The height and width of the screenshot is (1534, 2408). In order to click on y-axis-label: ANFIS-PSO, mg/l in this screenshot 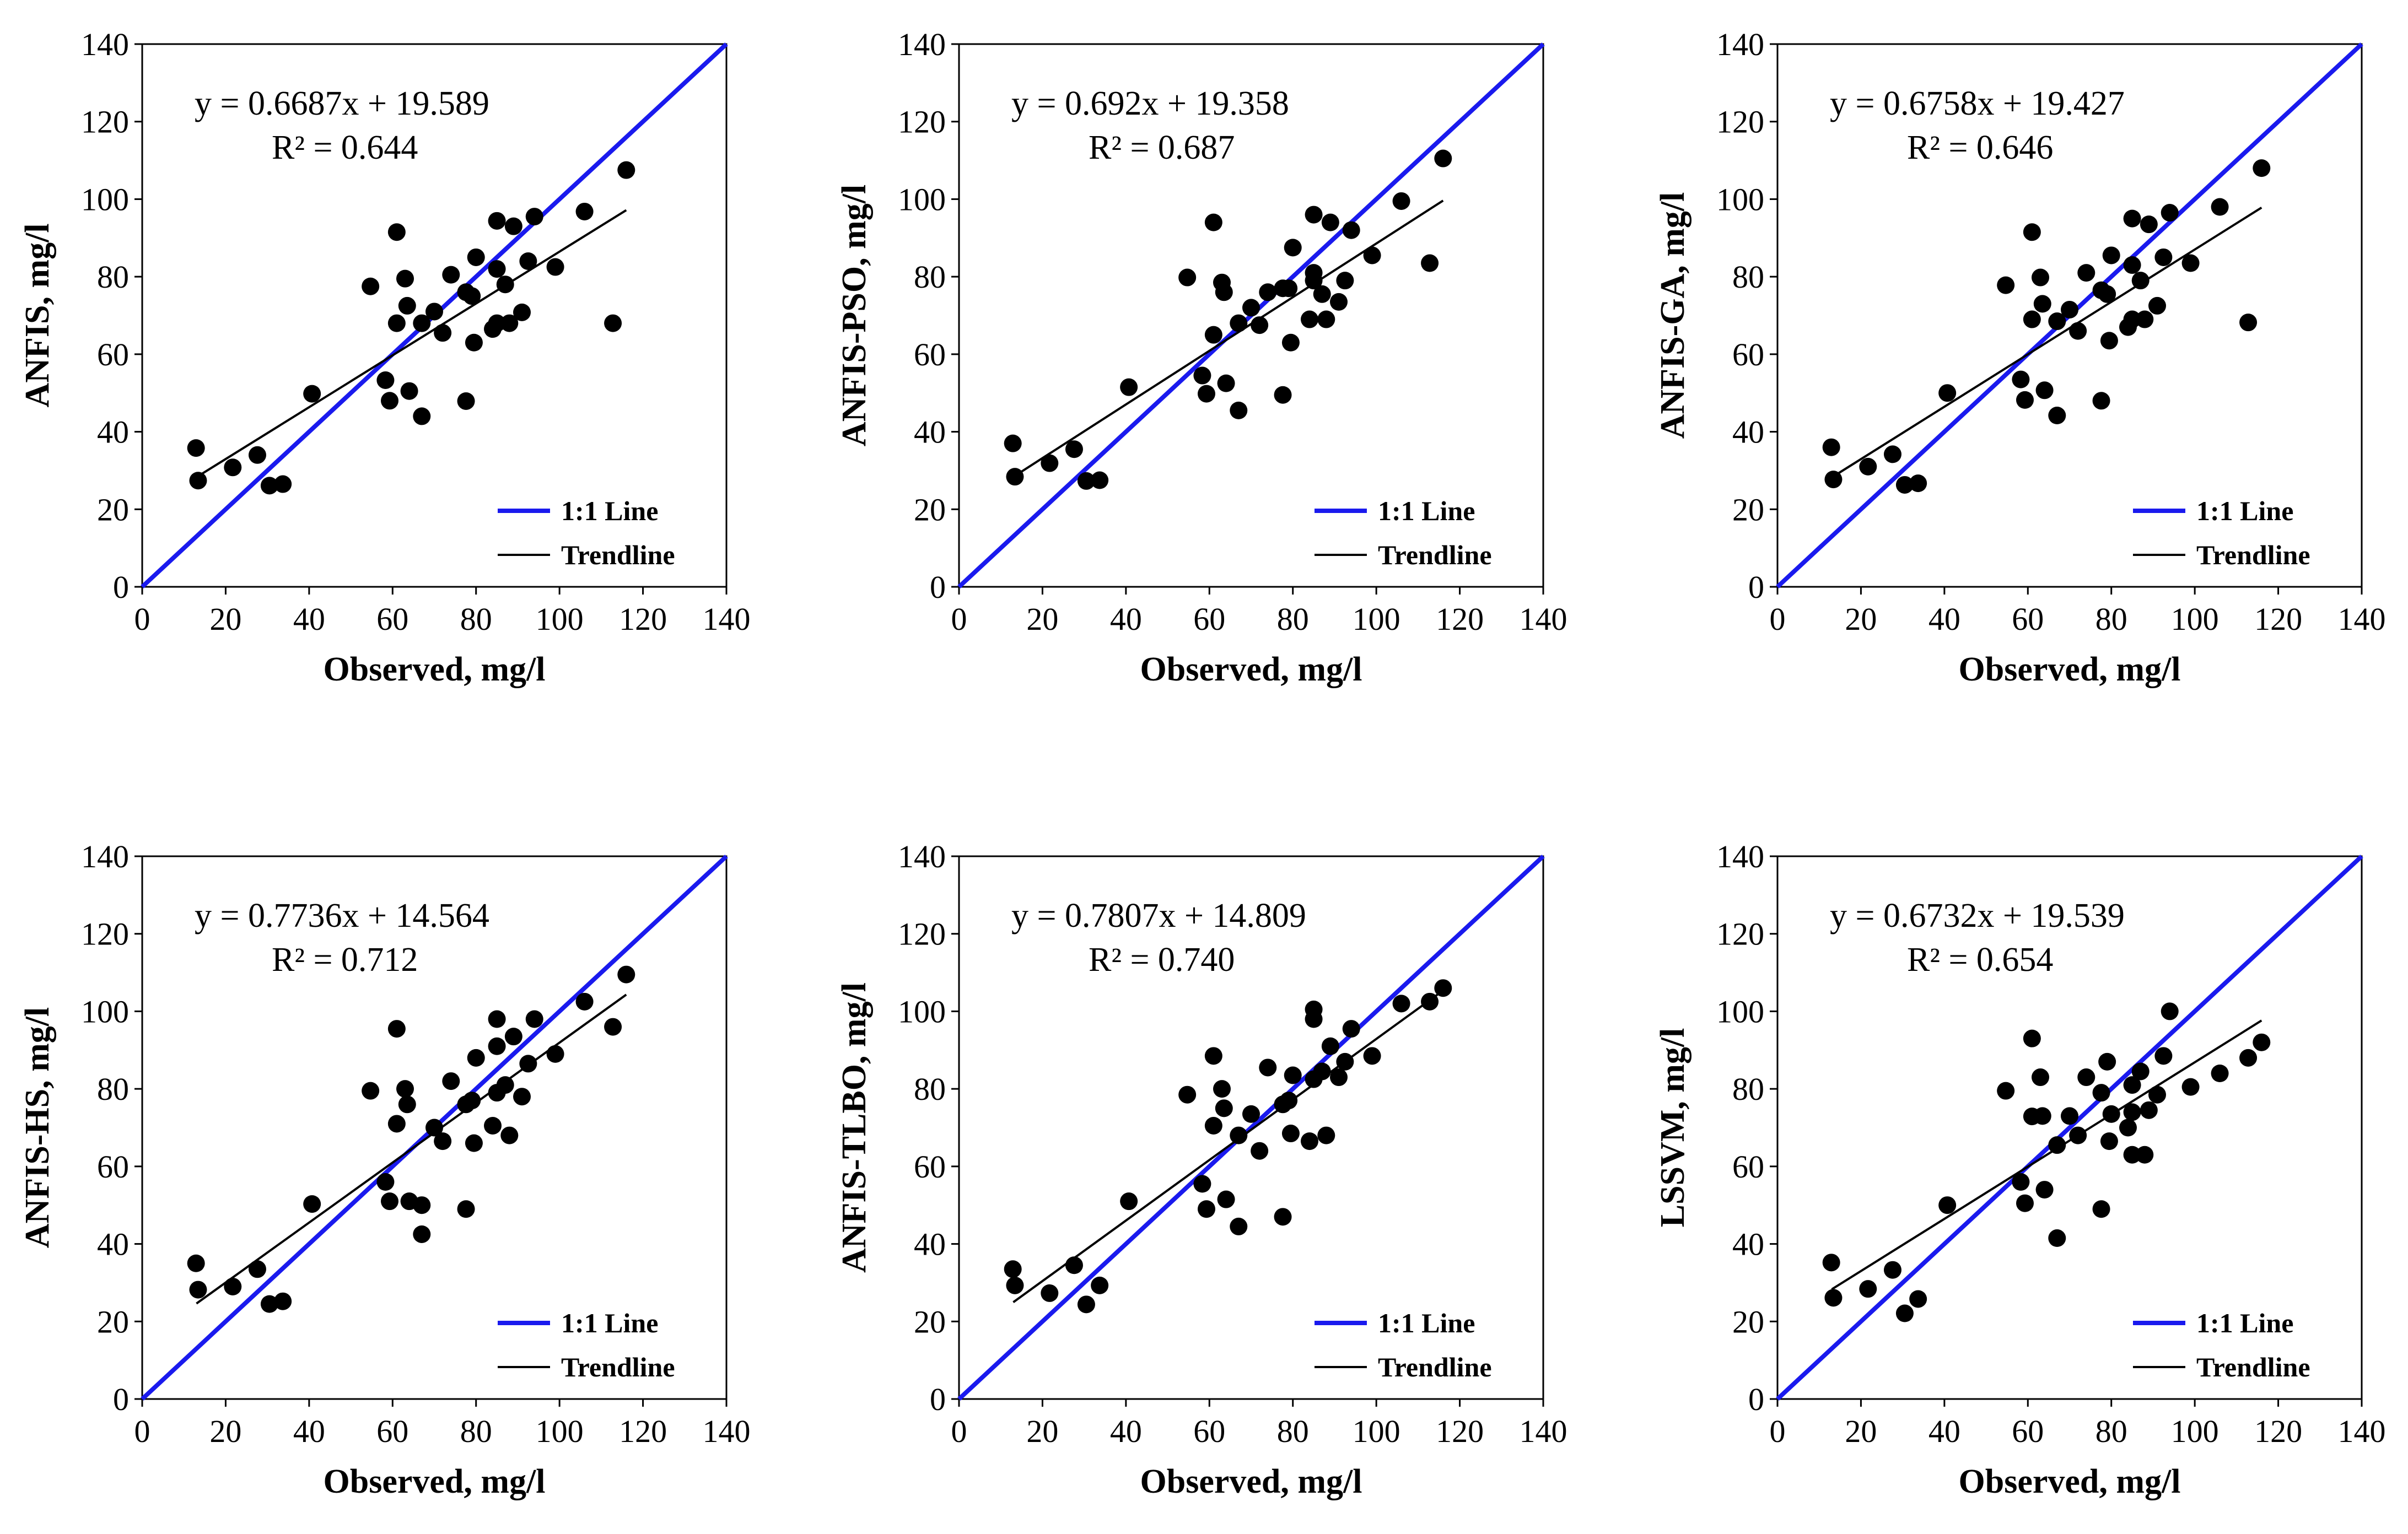, I will do `click(854, 315)`.